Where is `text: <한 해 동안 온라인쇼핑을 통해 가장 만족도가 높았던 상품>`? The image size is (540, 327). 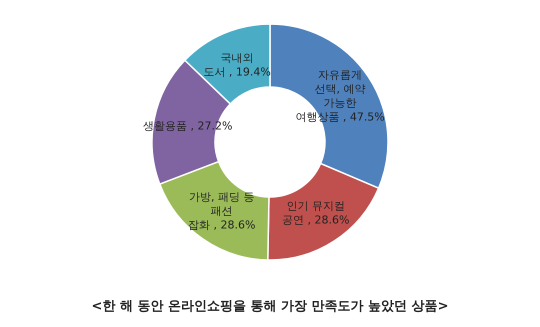 text: <한 해 동안 온라인쇼핑을 통해 가장 만족도가 높았던 상품> is located at coordinates (270, 306).